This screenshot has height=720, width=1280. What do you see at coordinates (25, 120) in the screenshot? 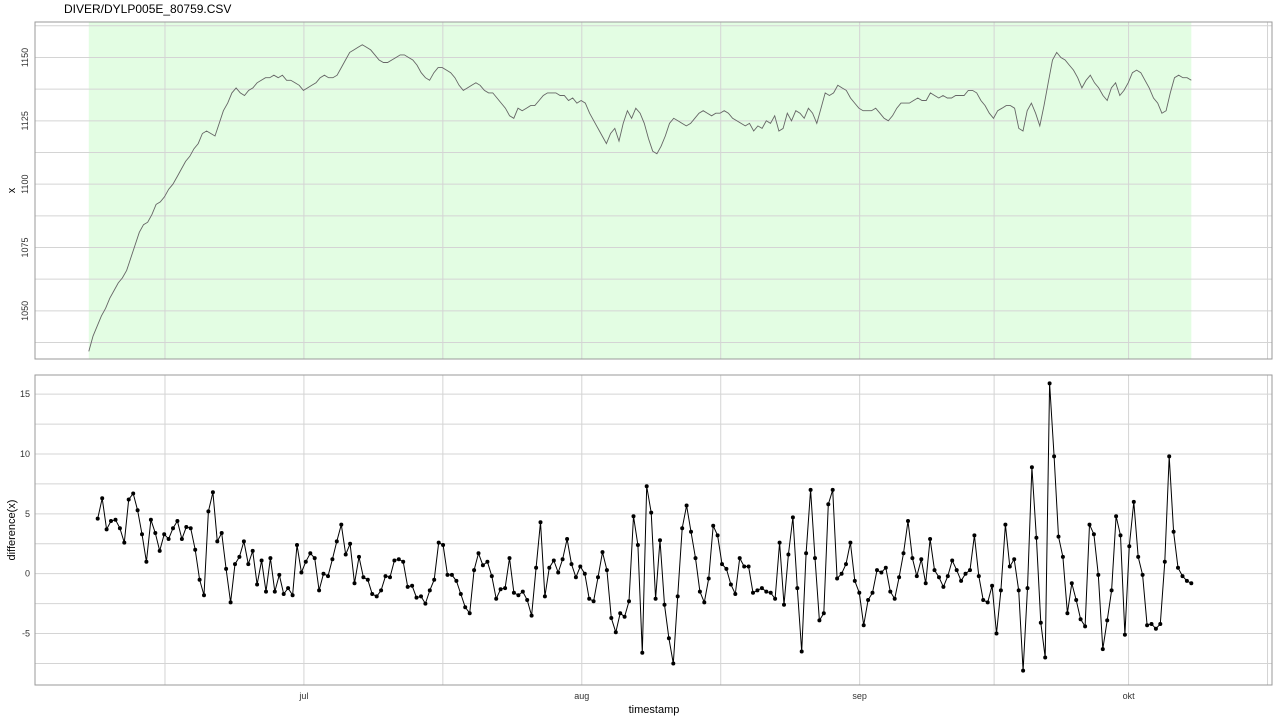
I see `y-tick-label: 1125` at bounding box center [25, 120].